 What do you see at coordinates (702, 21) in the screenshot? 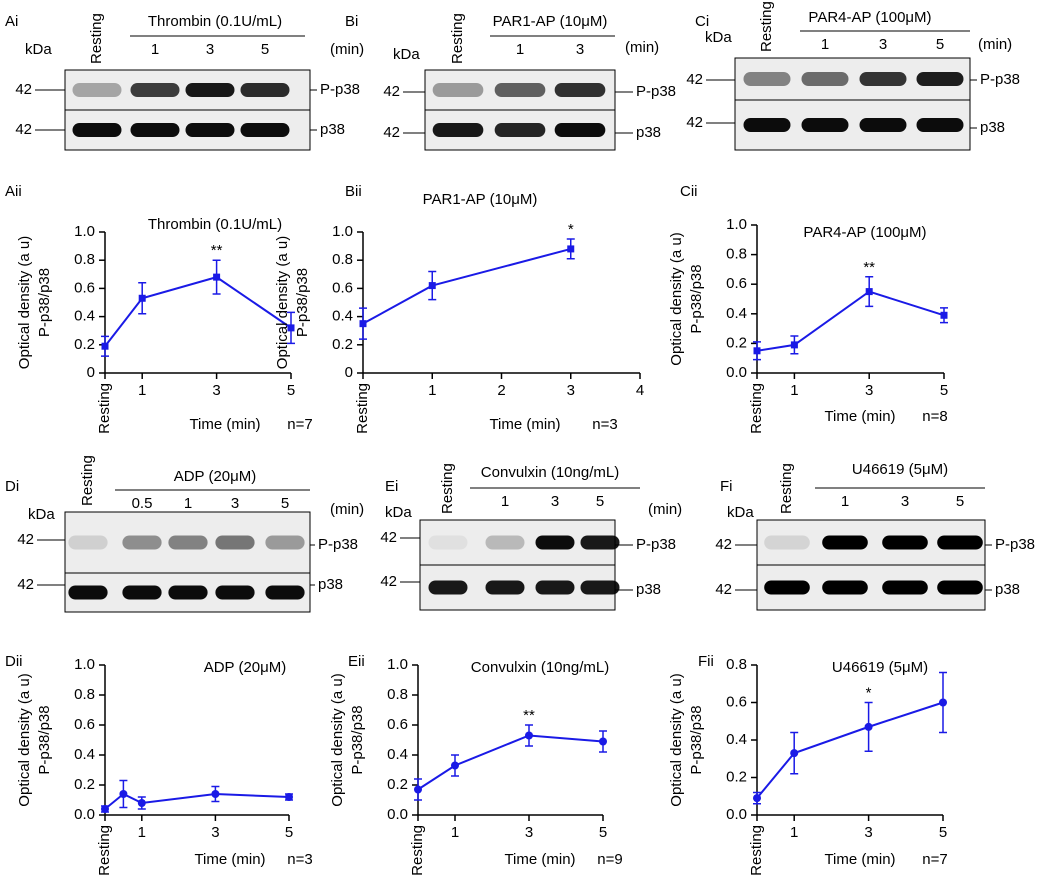
I see `panel-label: Ci` at bounding box center [702, 21].